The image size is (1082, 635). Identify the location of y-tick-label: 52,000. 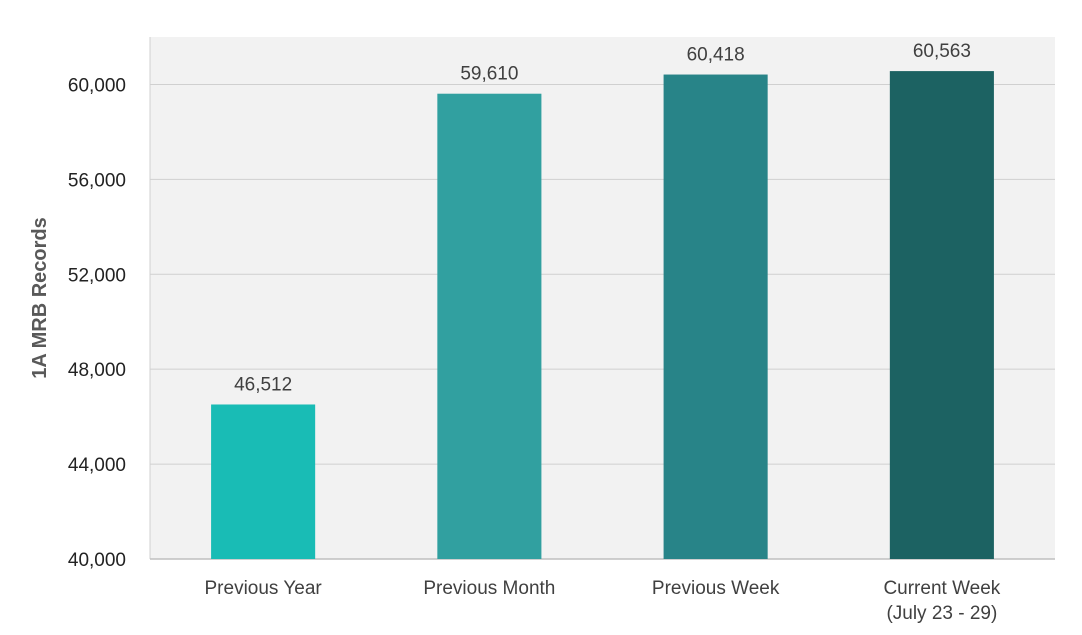
(97, 275).